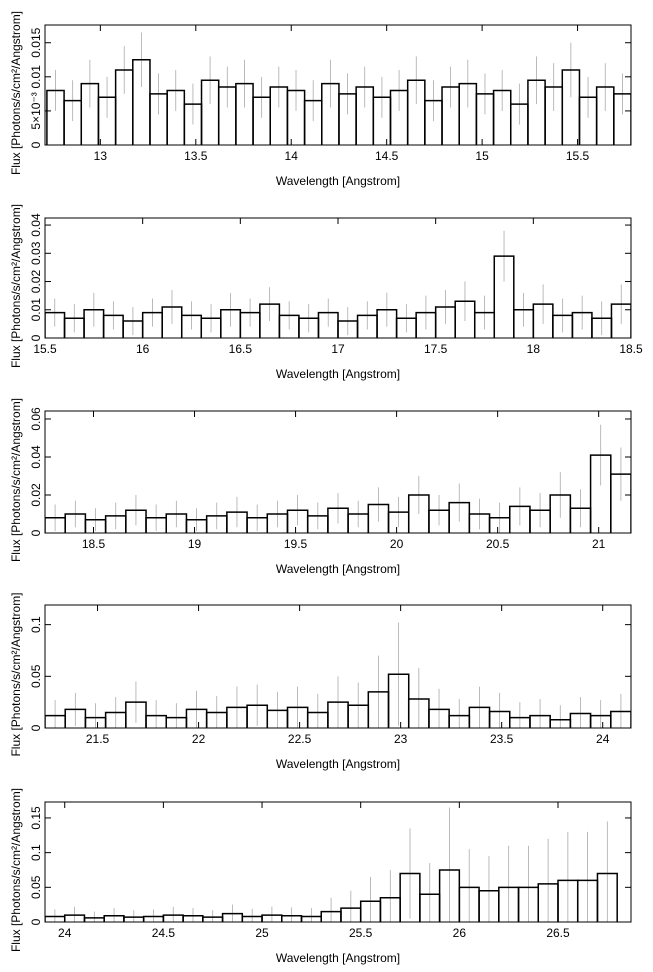  I want to click on x-tick-label: 14, so click(292, 156).